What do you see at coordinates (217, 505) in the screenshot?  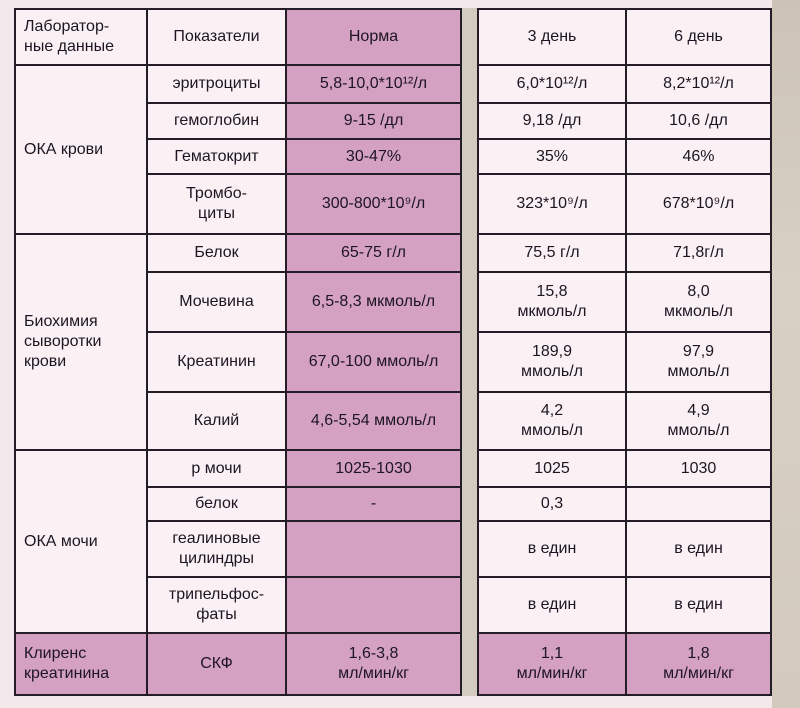 I see `indicator-cell: белок` at bounding box center [217, 505].